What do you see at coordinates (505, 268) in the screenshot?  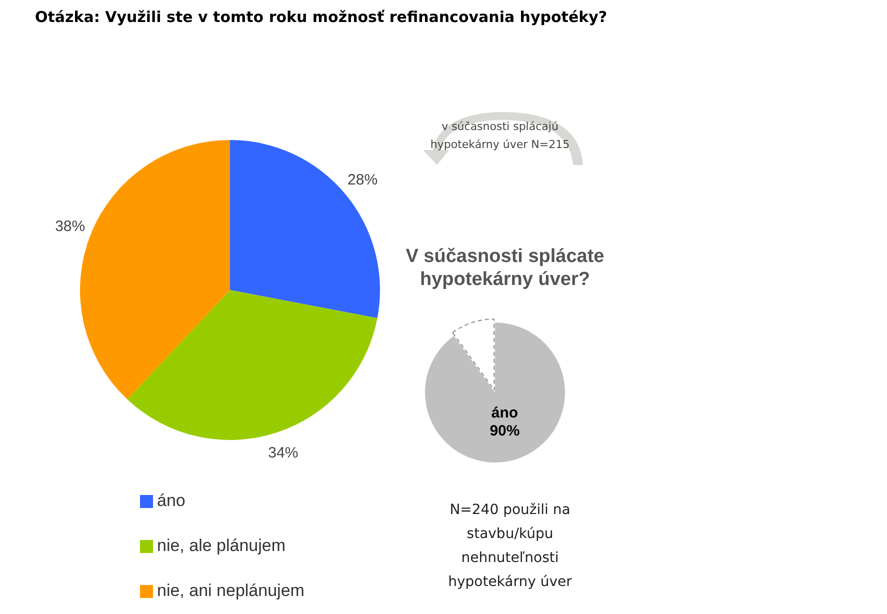 I see `chart-title: V súčasnosti splácate hypotekárny úver?` at bounding box center [505, 268].